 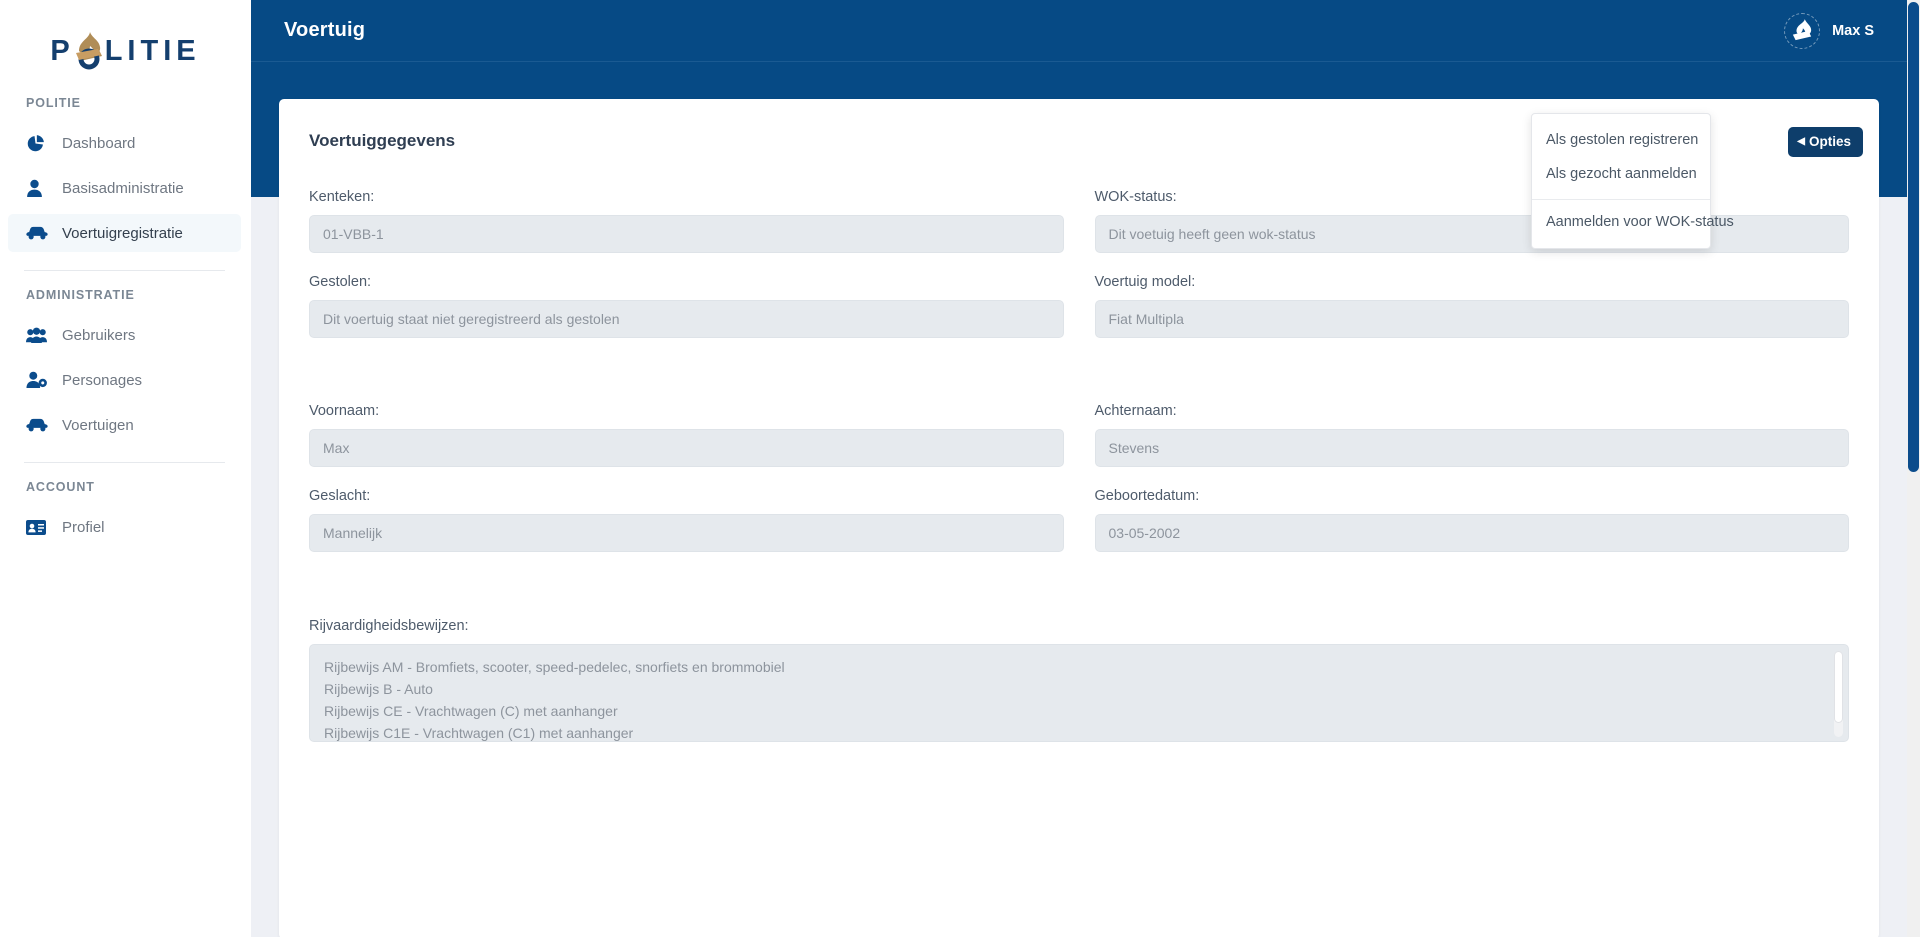 I want to click on field-label: Geslacht:, so click(x=340, y=496).